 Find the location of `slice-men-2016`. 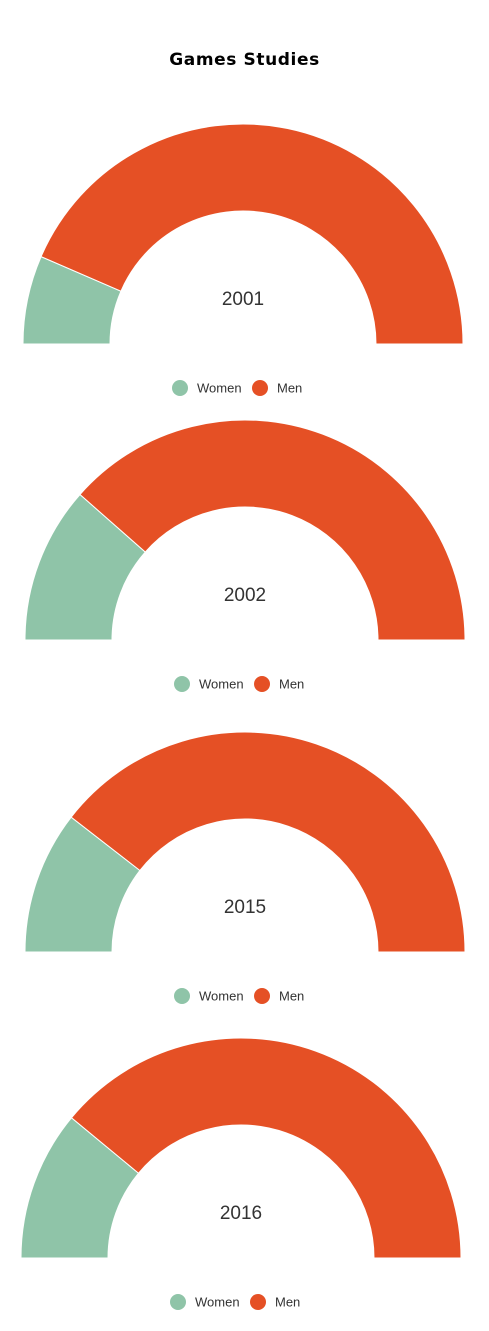

slice-men-2016 is located at coordinates (266, 1148).